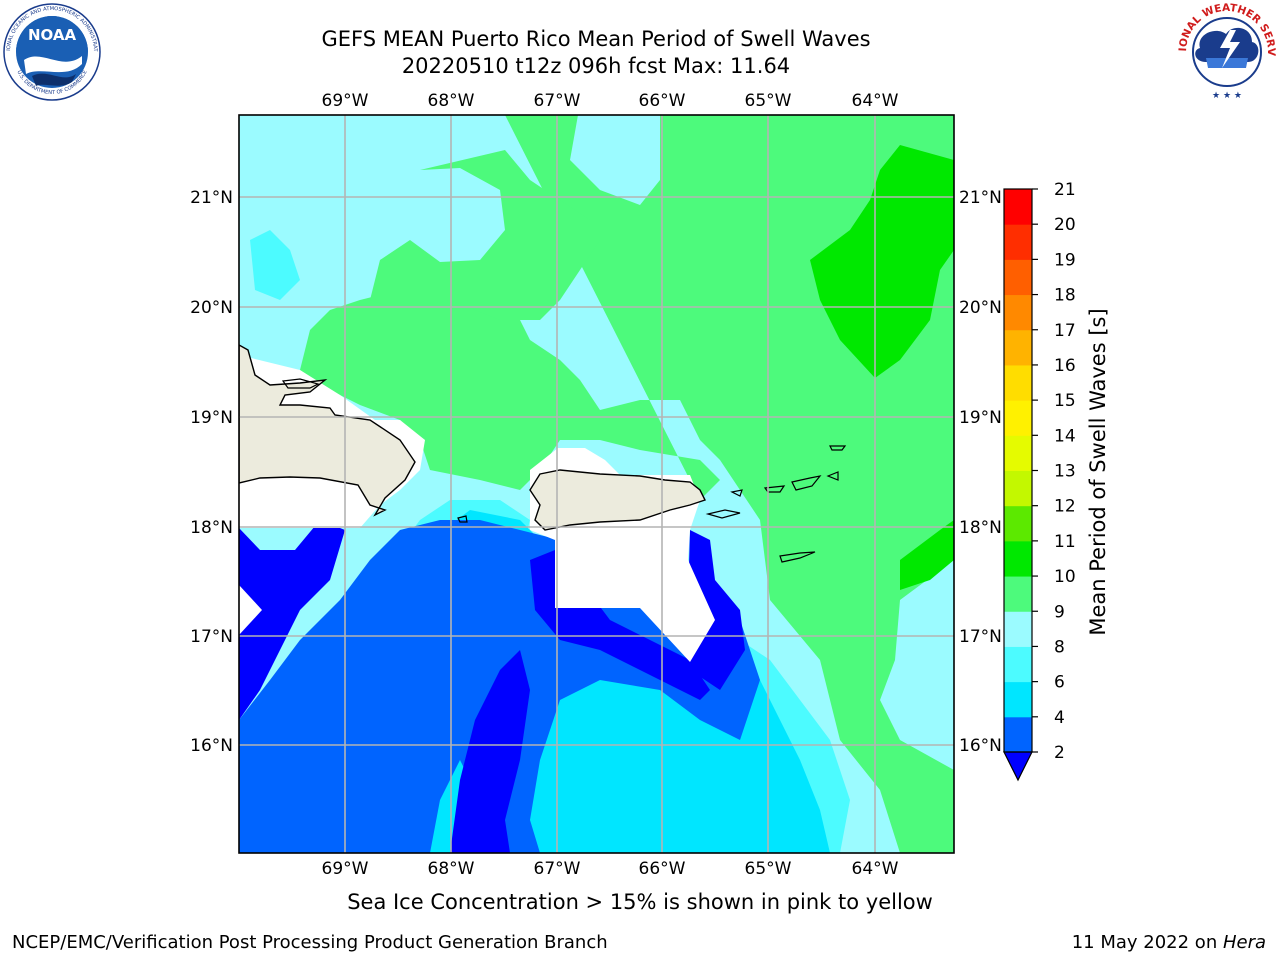  Describe the element at coordinates (490, 751) in the screenshot. I see `contour-below-2-south` at that location.